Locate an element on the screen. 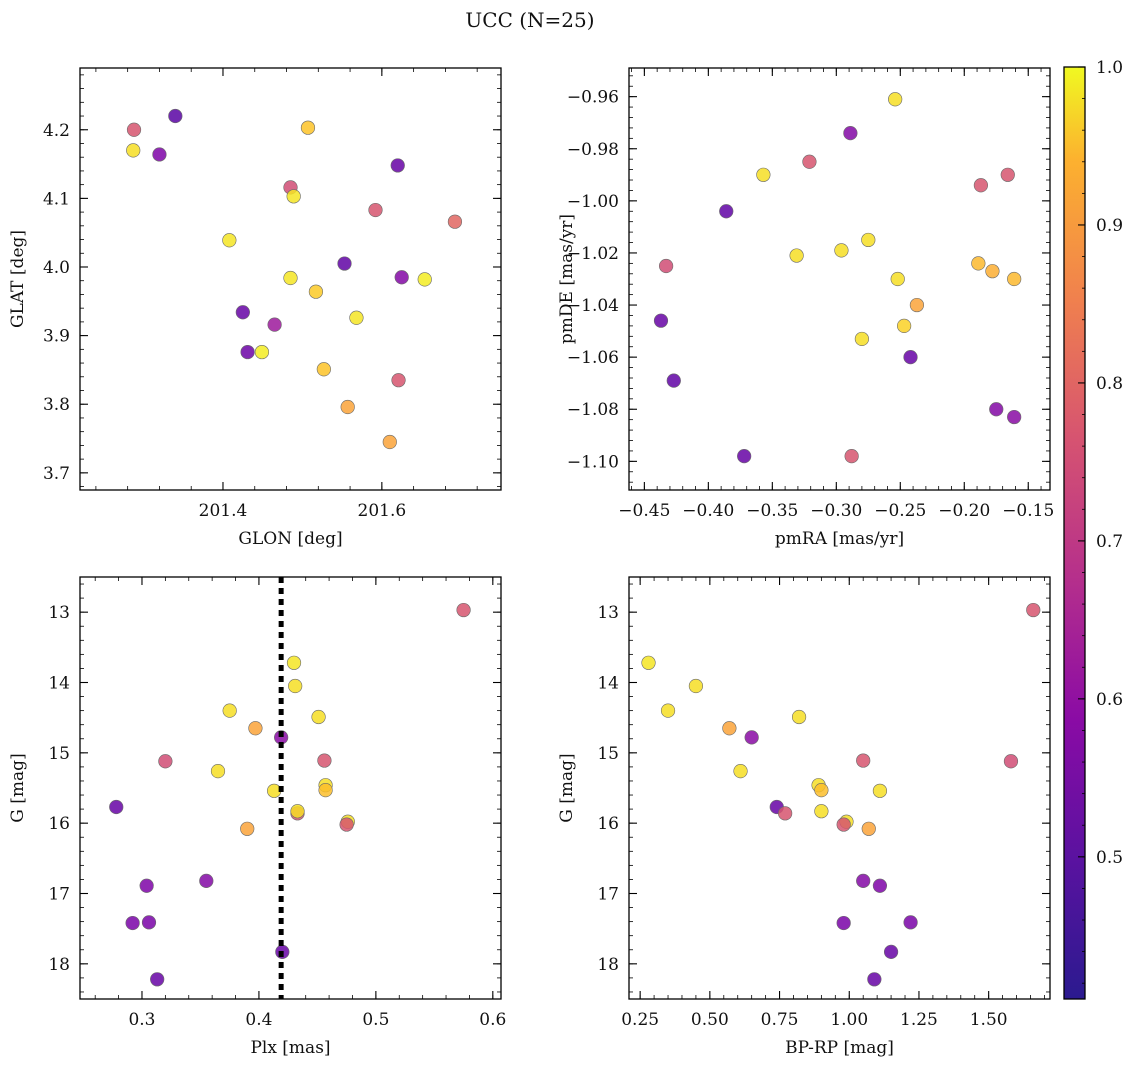 This screenshot has height=1067, width=1136. y-tick-label: −0.98 is located at coordinates (593, 150).